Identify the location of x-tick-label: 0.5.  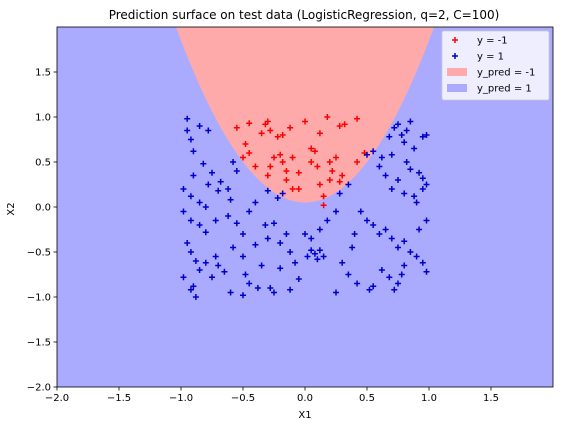
(367, 398).